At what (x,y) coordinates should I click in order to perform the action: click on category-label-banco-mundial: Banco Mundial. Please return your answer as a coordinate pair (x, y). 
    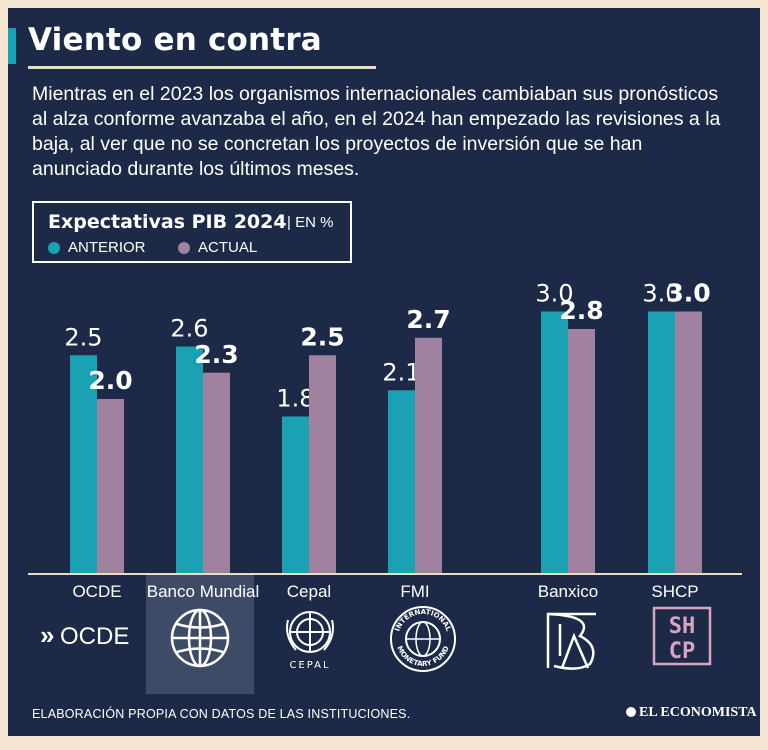
    Looking at the image, I should click on (203, 591).